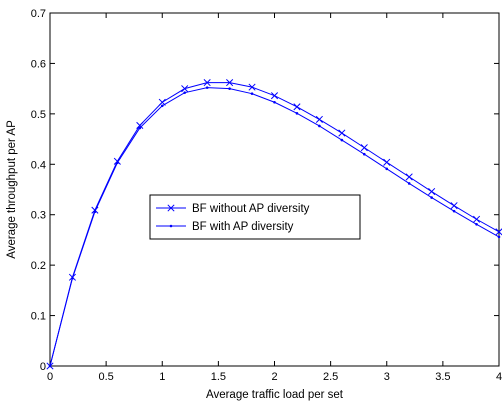  Describe the element at coordinates (251, 209) in the screenshot. I see `legend-label: BF without AP diversity` at that location.